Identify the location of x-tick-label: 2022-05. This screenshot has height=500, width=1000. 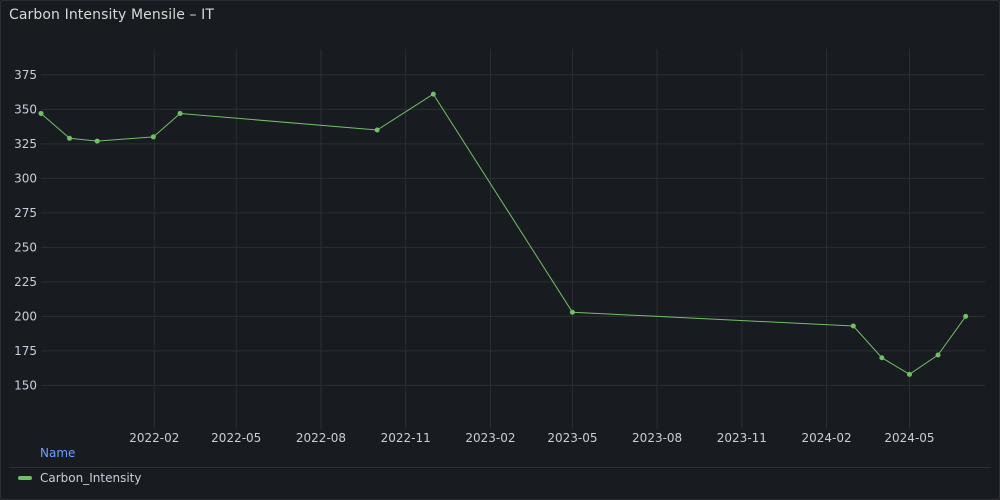
(236, 438).